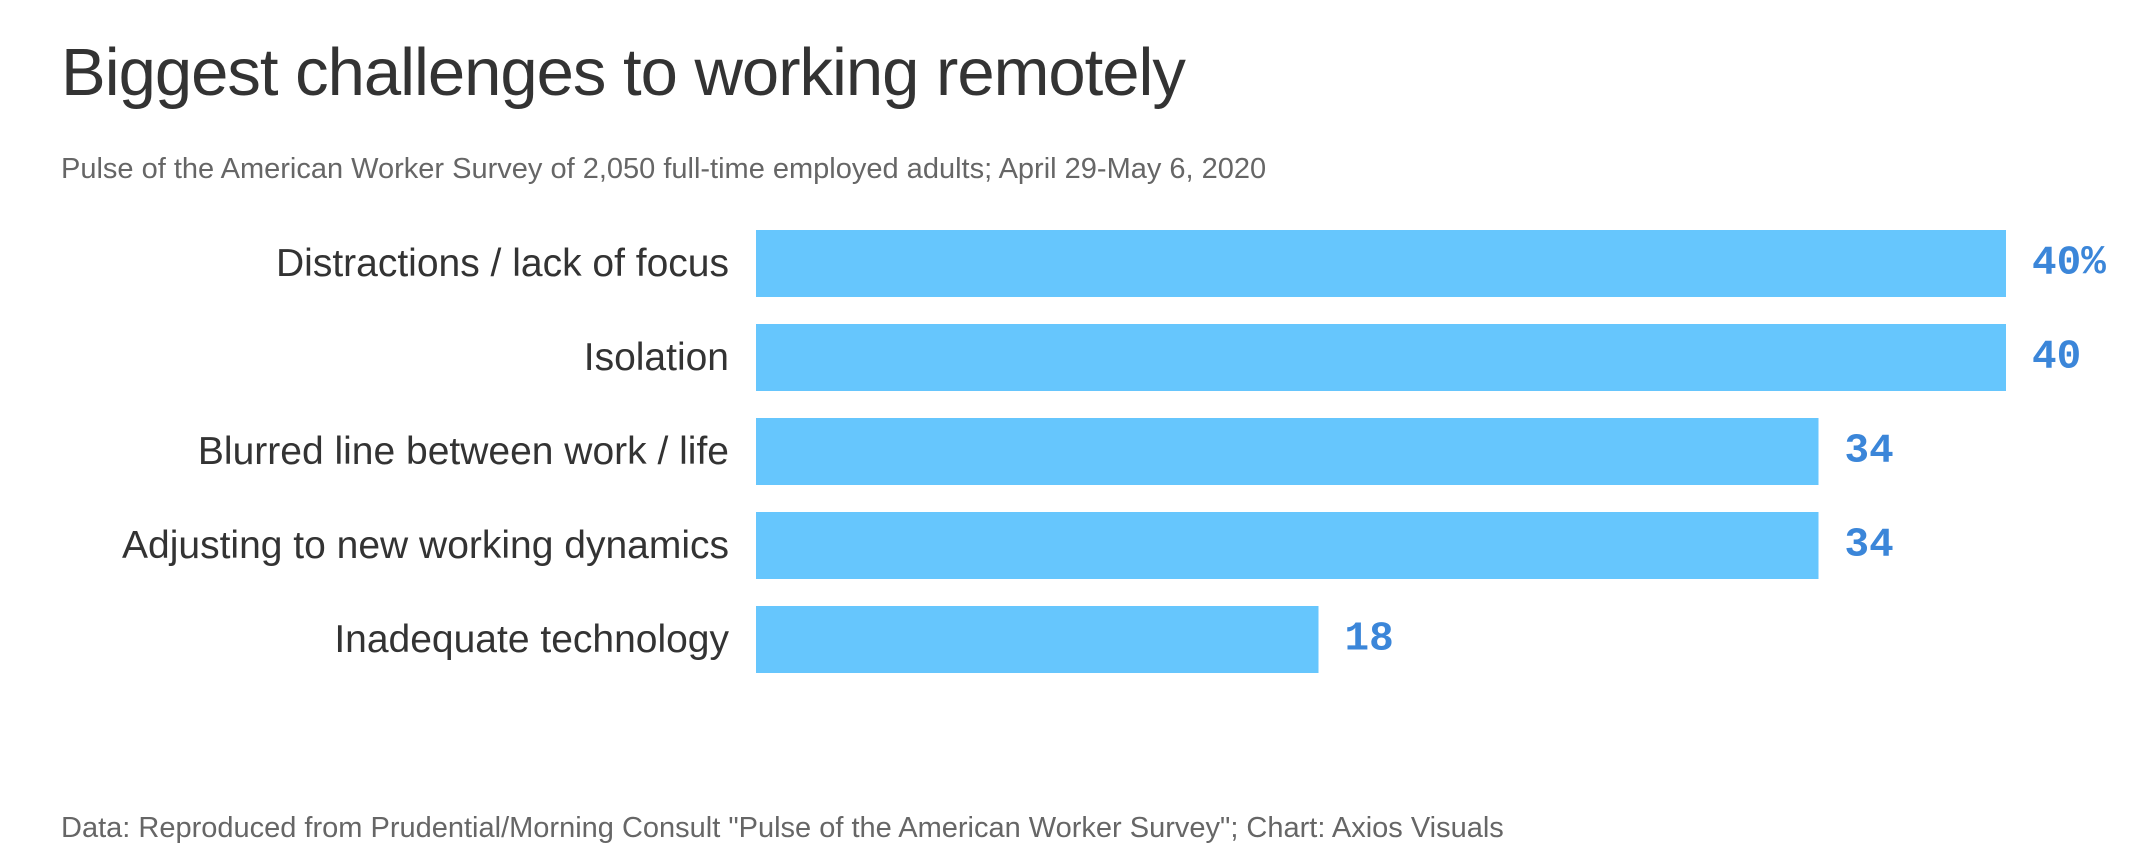  Describe the element at coordinates (2069, 264) in the screenshot. I see `value-label-0: 40%` at that location.